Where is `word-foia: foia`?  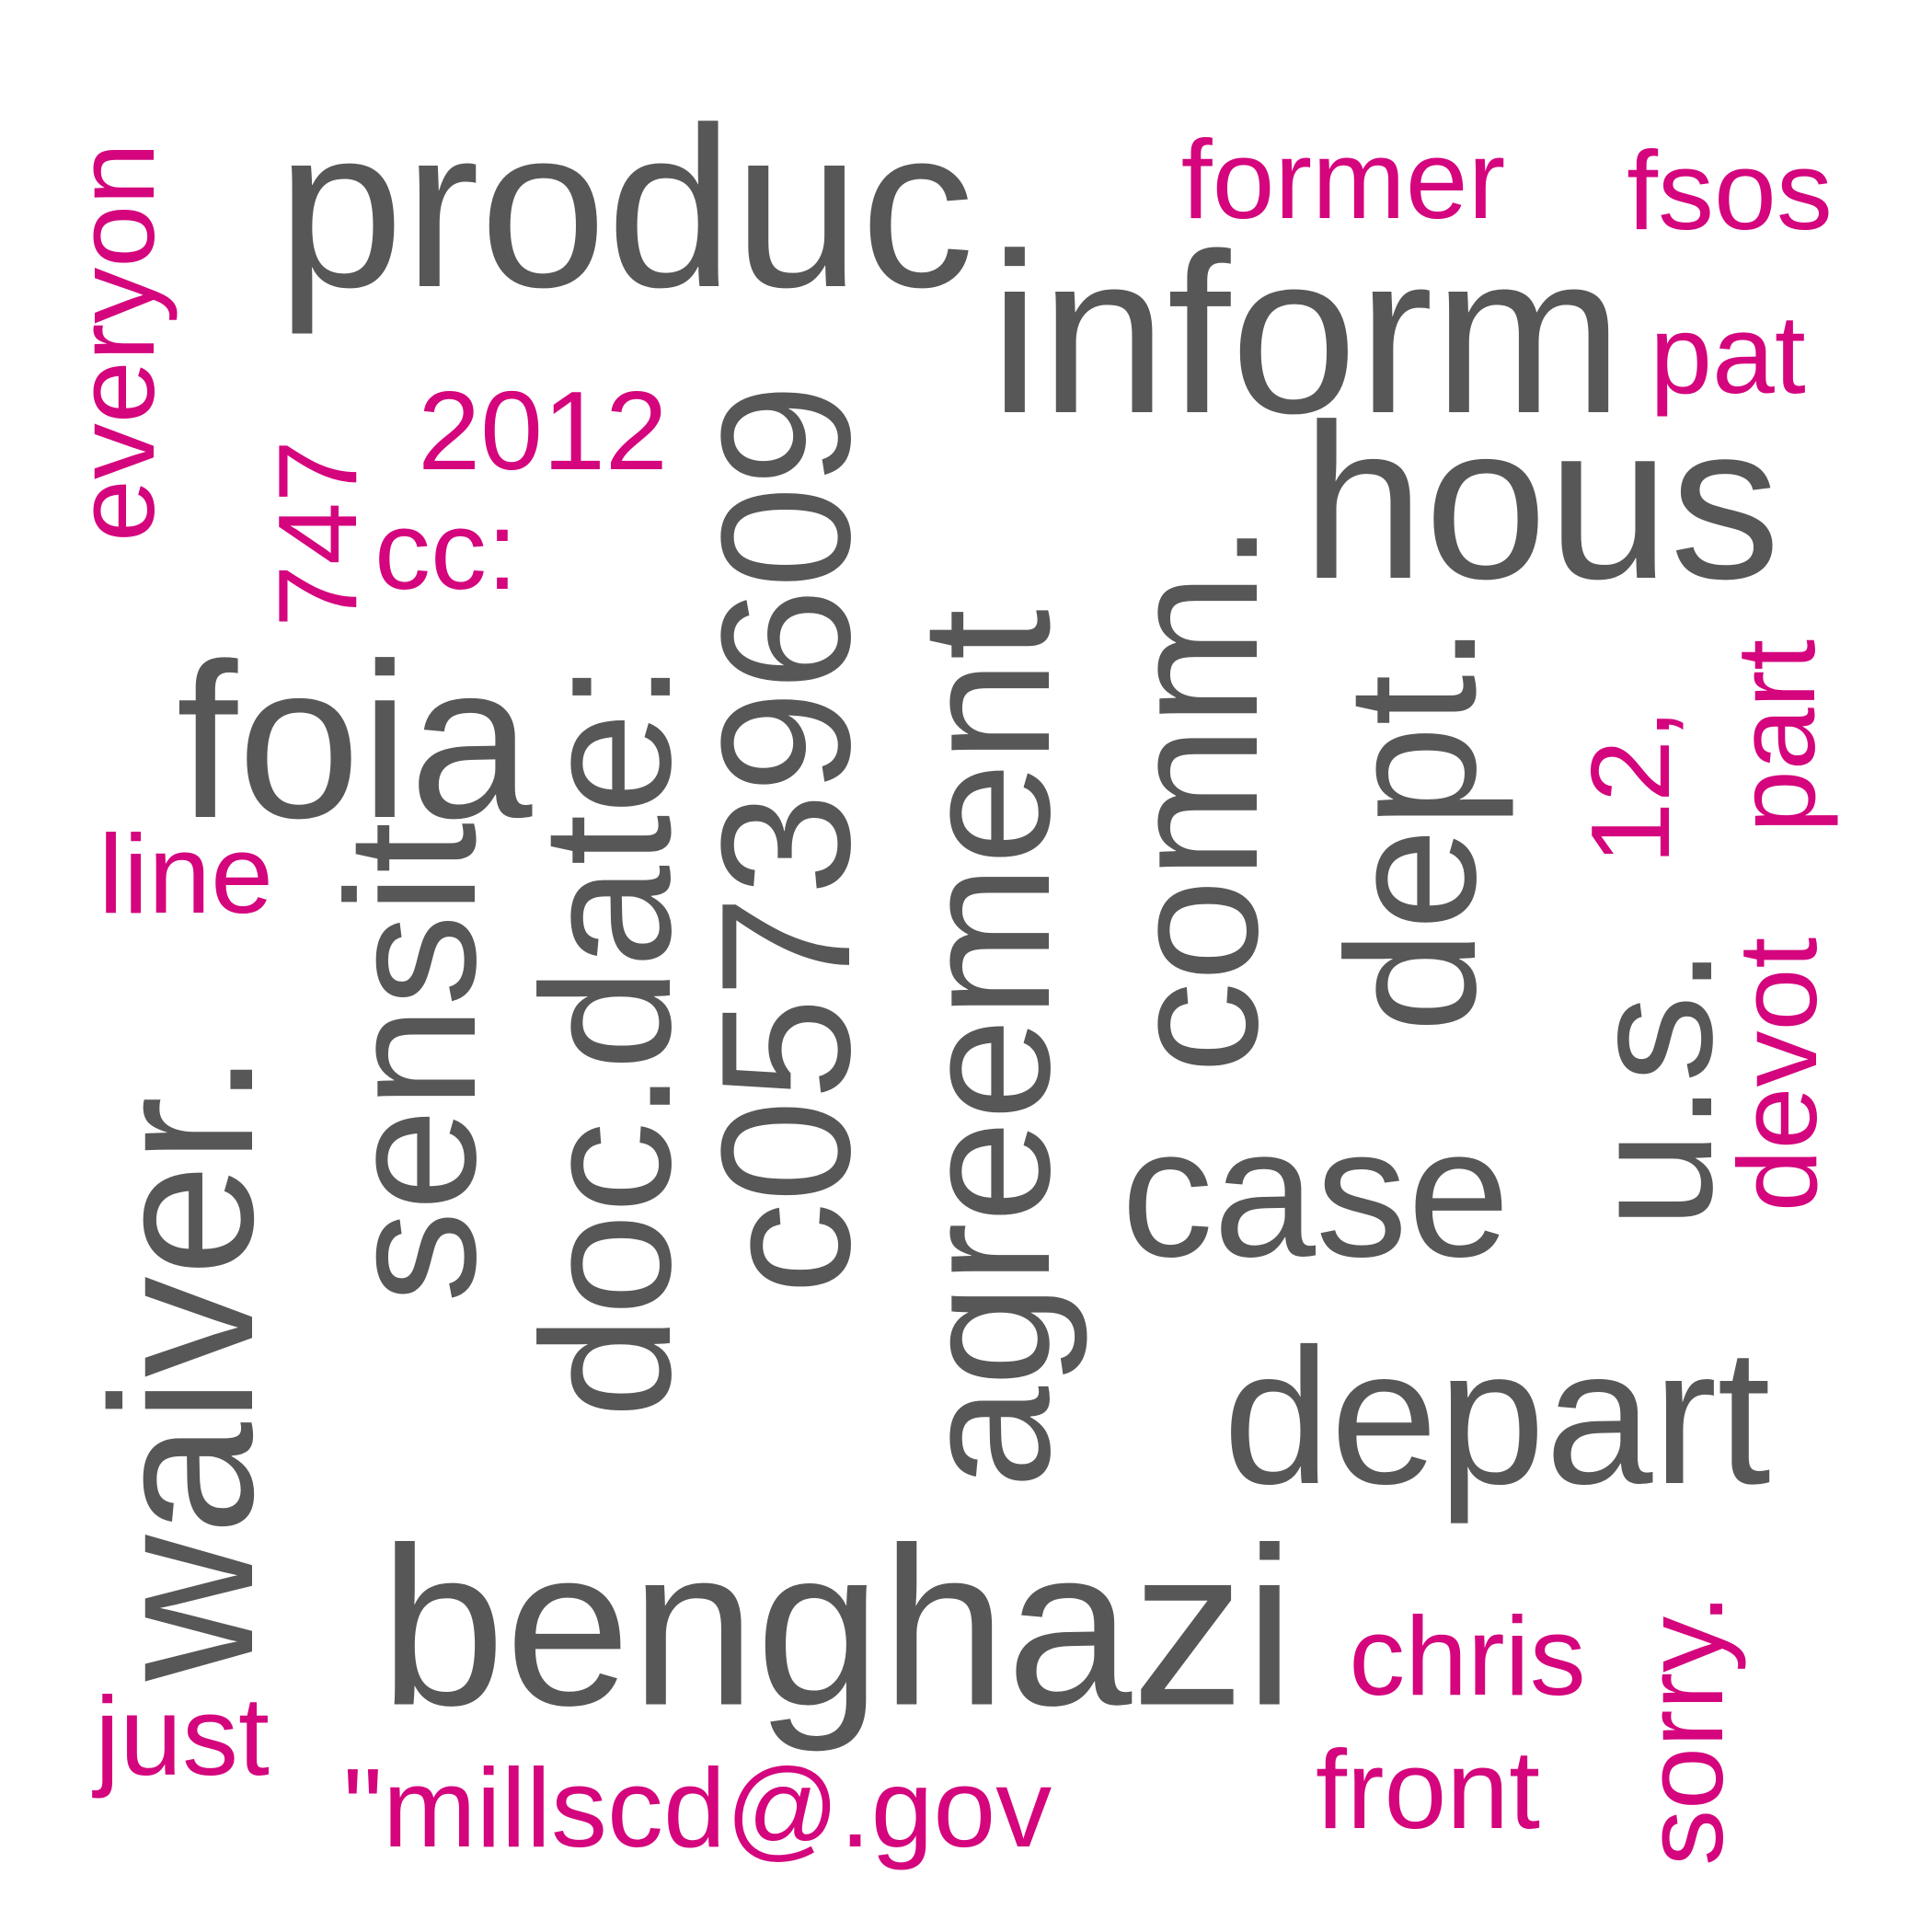
word-foia: foia is located at coordinates (354, 740).